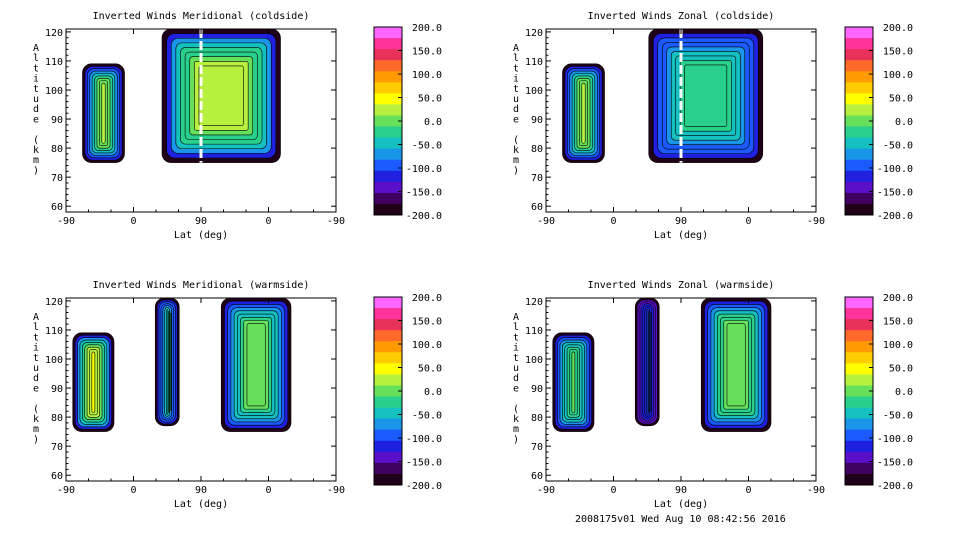  What do you see at coordinates (895, 169) in the screenshot?
I see `colorbar-tick-label: -100.0` at bounding box center [895, 169].